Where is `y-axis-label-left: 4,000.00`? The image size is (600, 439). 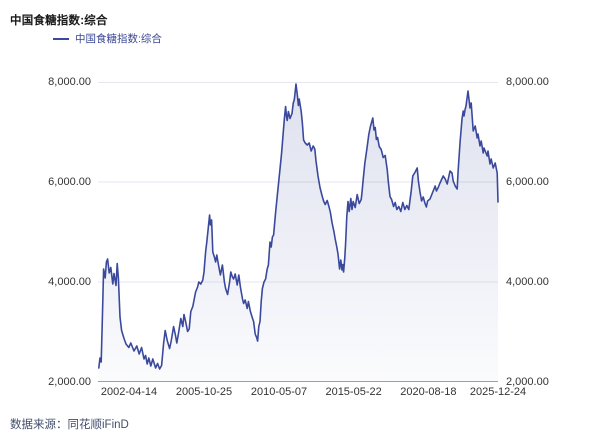
y-axis-label-left: 4,000.00 is located at coordinates (69, 282).